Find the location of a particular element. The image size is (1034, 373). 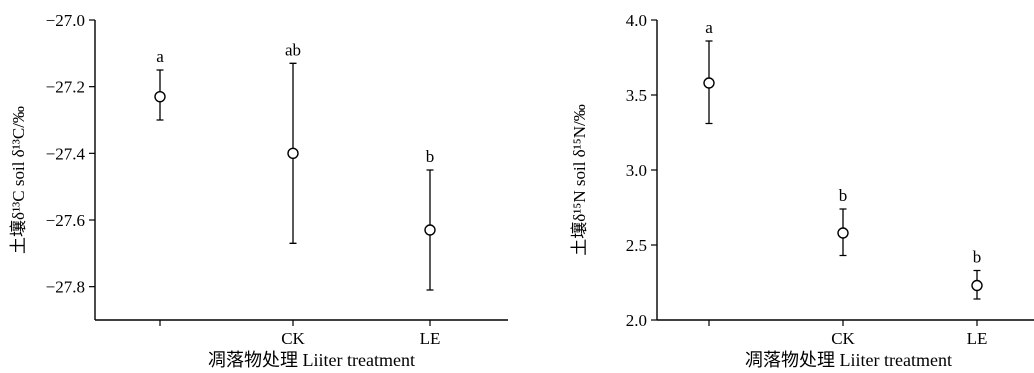

y-tick-label: −27.8 is located at coordinates (65, 287).